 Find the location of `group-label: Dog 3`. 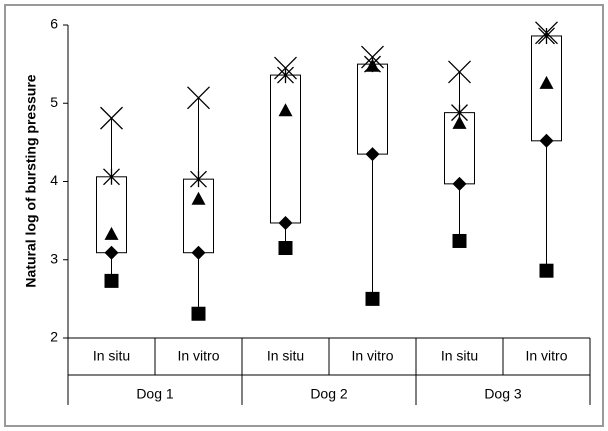

group-label: Dog 3 is located at coordinates (503, 394).